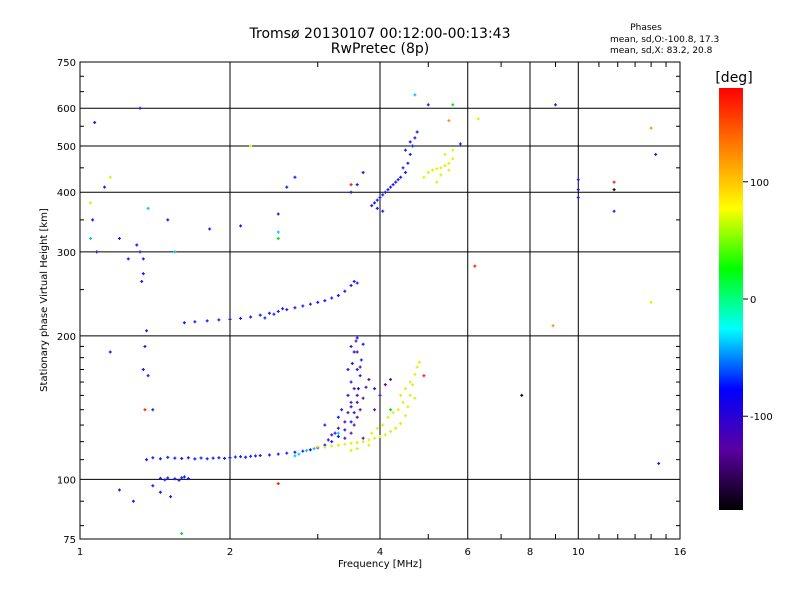  Describe the element at coordinates (758, 300) in the screenshot. I see `colorbar-ticks: 100 0 -100` at that location.